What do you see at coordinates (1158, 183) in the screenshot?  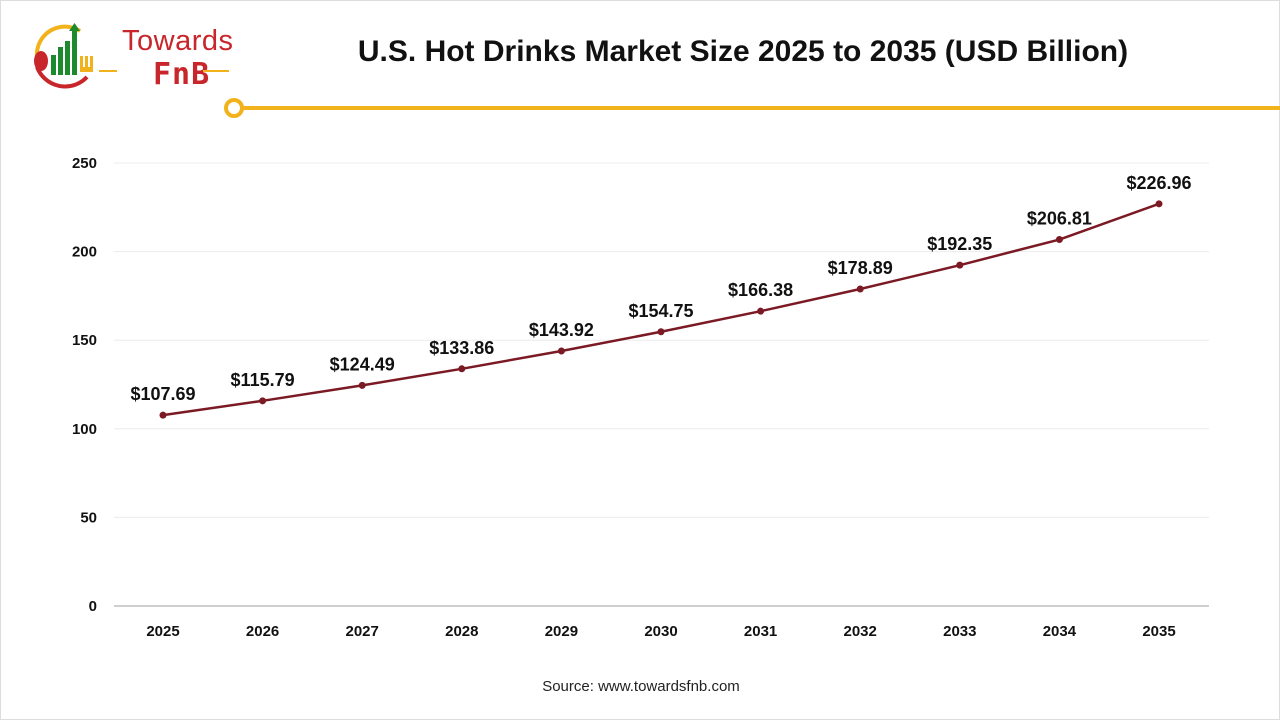 I see `data-label: $226.96` at bounding box center [1158, 183].